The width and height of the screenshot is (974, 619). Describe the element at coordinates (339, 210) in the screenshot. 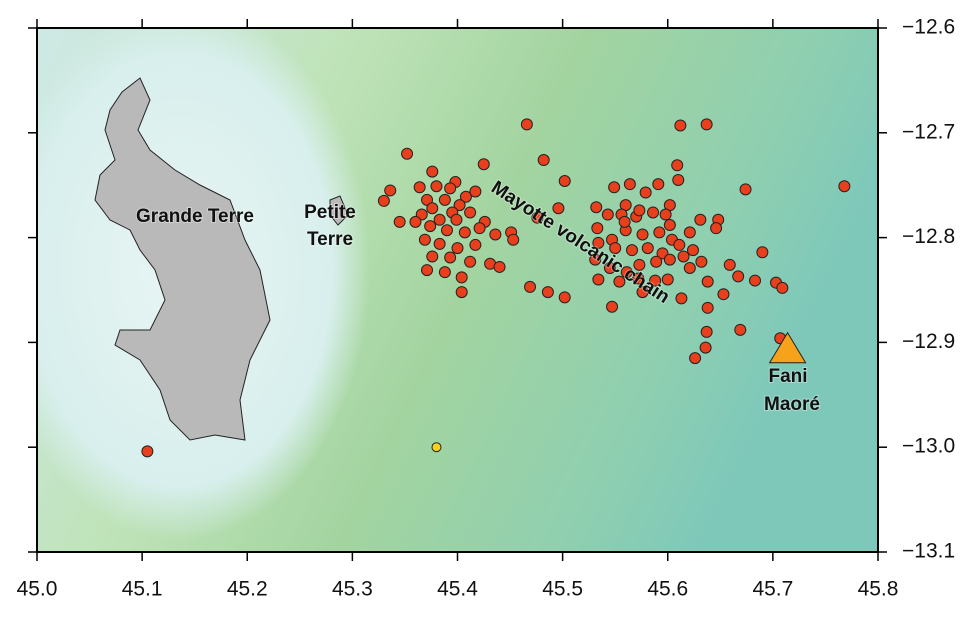

I see `petite-terre-island` at that location.